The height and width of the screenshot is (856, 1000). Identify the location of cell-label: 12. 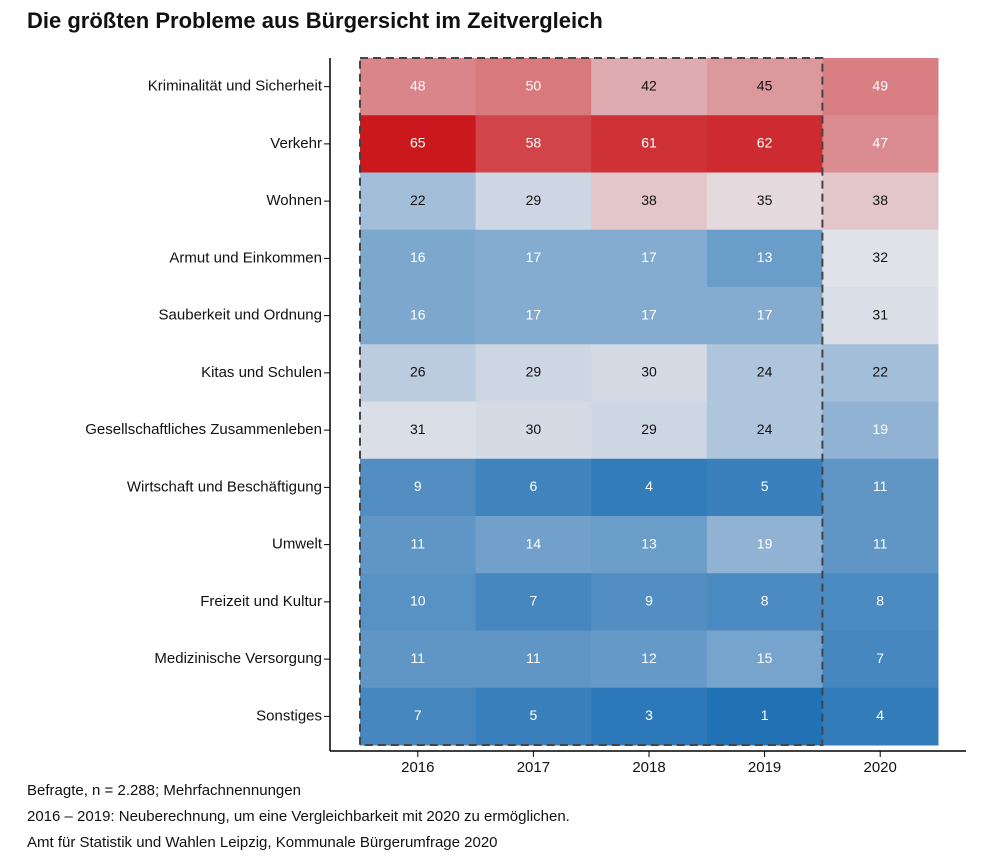
(649, 658).